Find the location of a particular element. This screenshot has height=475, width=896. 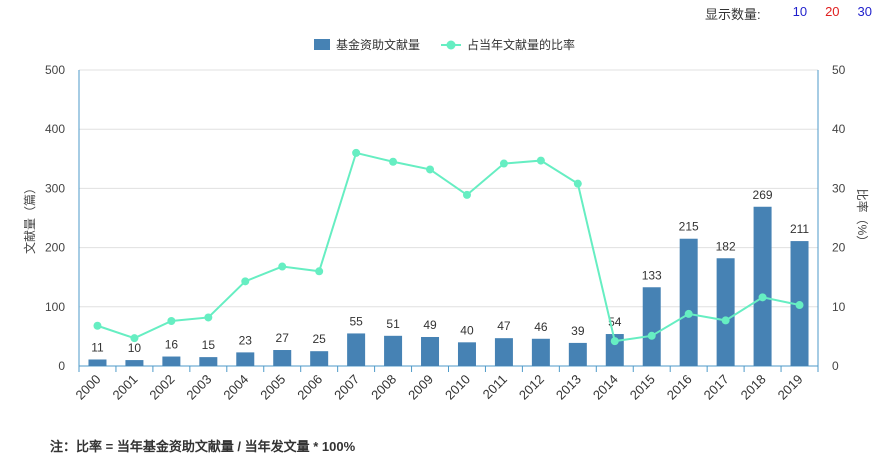

footnote: 注：比率 = 当年基金资助文献量 / 当年发文量 * 100% is located at coordinates (203, 446).